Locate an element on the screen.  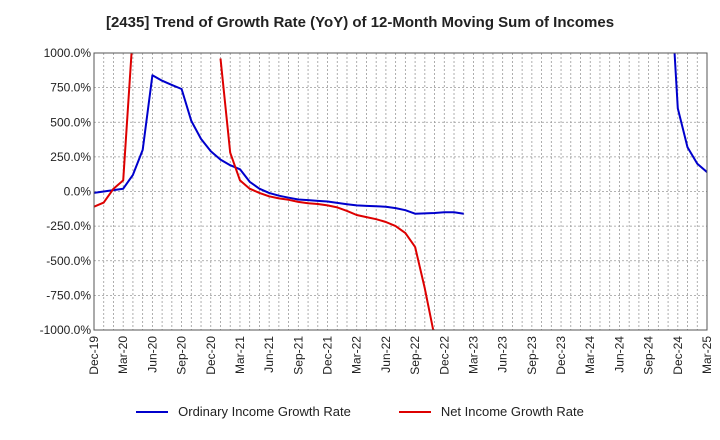
y-tick-label: -250.0% is located at coordinates (68, 226).